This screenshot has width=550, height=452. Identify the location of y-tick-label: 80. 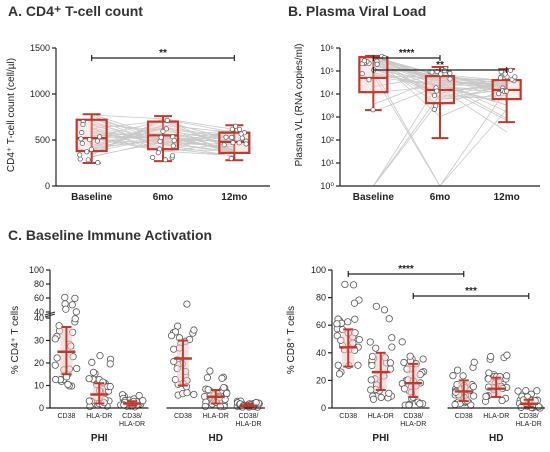
(321, 298).